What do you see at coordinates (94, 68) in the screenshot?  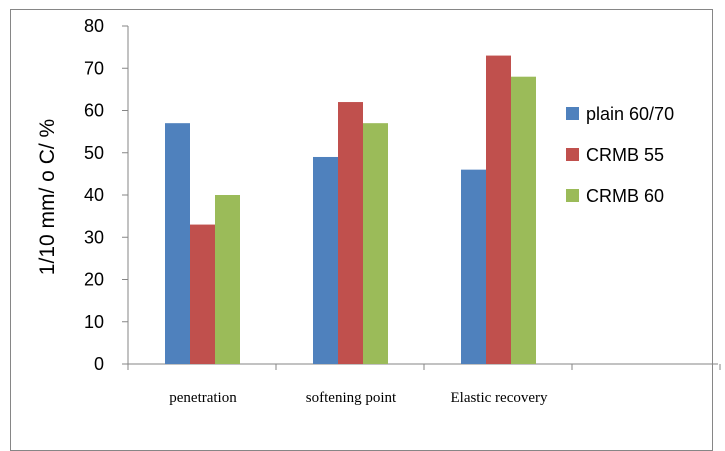 I see `y-tick-label: 70` at bounding box center [94, 68].